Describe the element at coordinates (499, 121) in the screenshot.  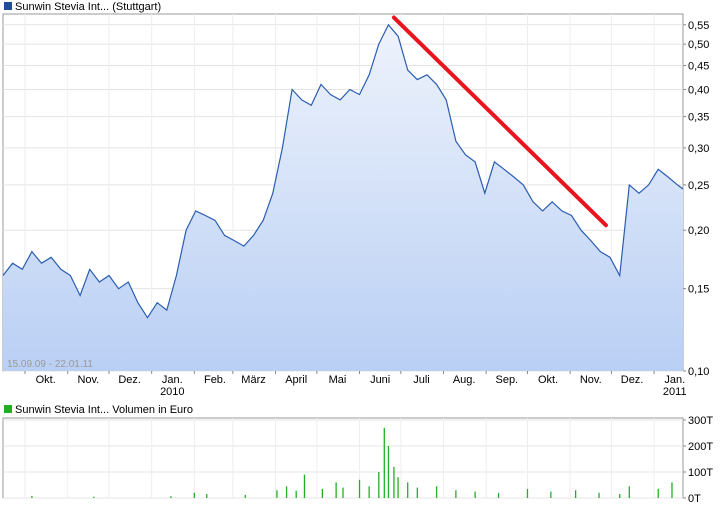
I see `trend-line` at that location.